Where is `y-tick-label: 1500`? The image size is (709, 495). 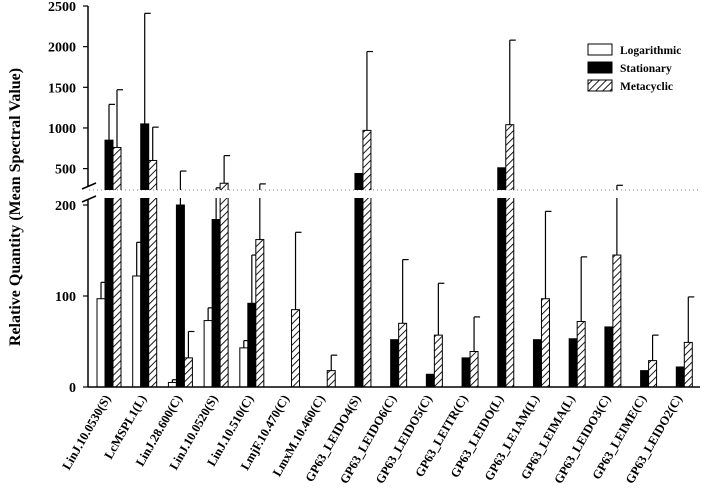
y-tick-label: 1500 is located at coordinates (62, 88).